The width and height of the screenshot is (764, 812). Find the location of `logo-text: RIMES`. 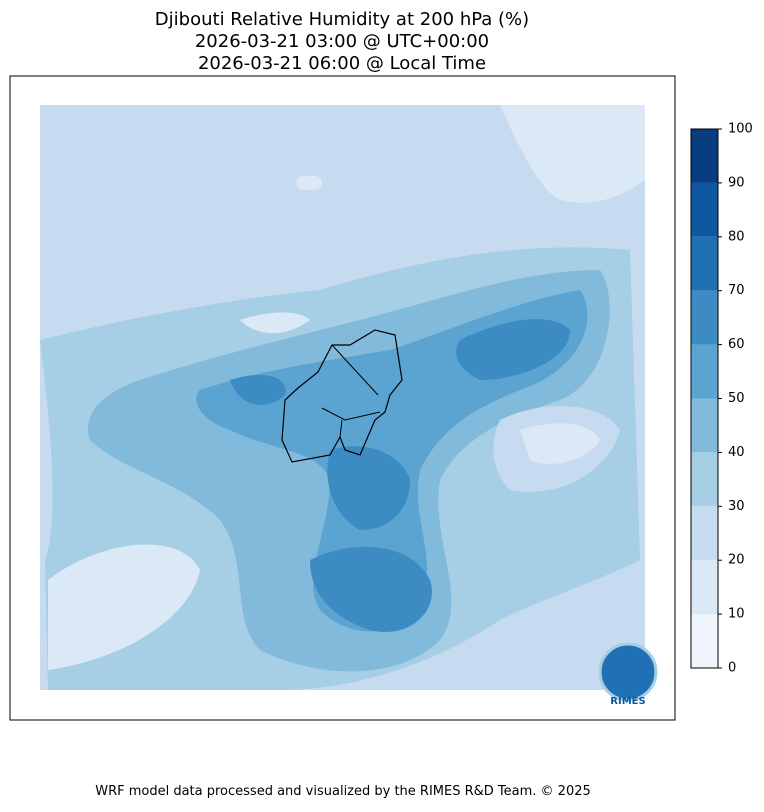

logo-text: RIMES is located at coordinates (627, 701).